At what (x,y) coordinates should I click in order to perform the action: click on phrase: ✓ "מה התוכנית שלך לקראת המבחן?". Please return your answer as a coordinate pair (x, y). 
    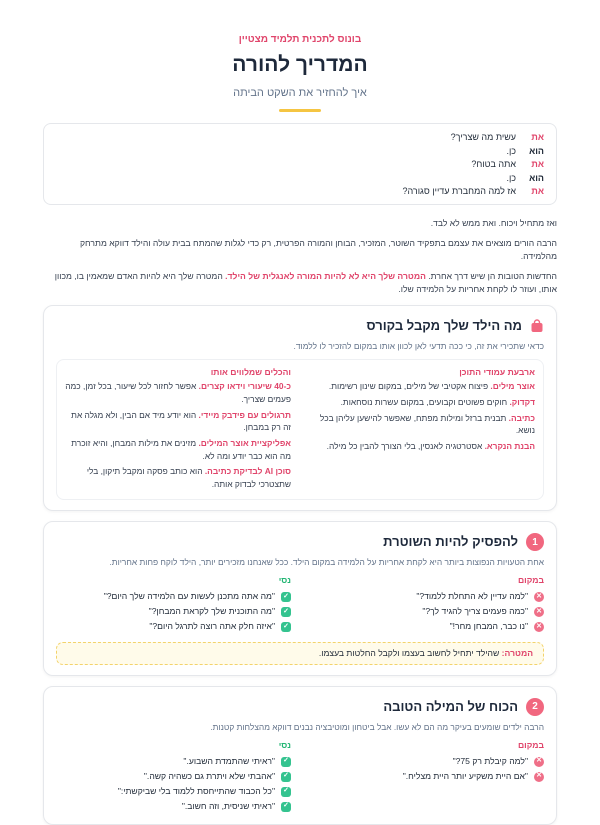
    Looking at the image, I should click on (173, 611).